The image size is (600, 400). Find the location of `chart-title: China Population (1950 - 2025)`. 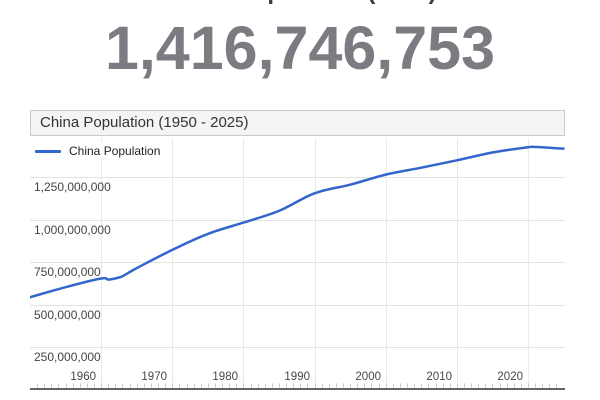

chart-title: China Population (1950 - 2025) is located at coordinates (297, 123).